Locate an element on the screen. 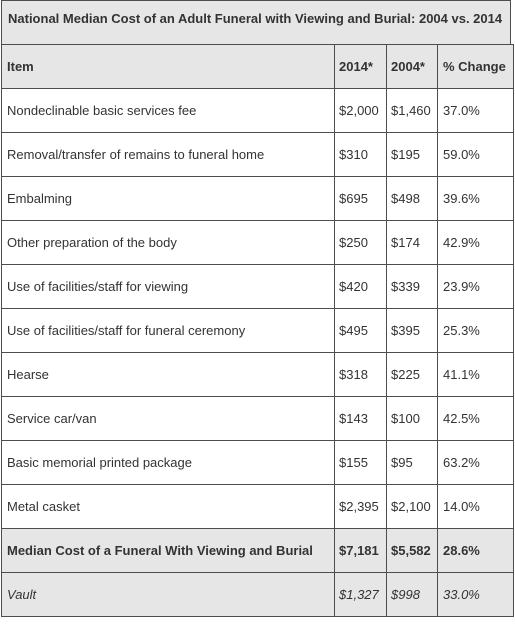  header-item: Item is located at coordinates (168, 66).